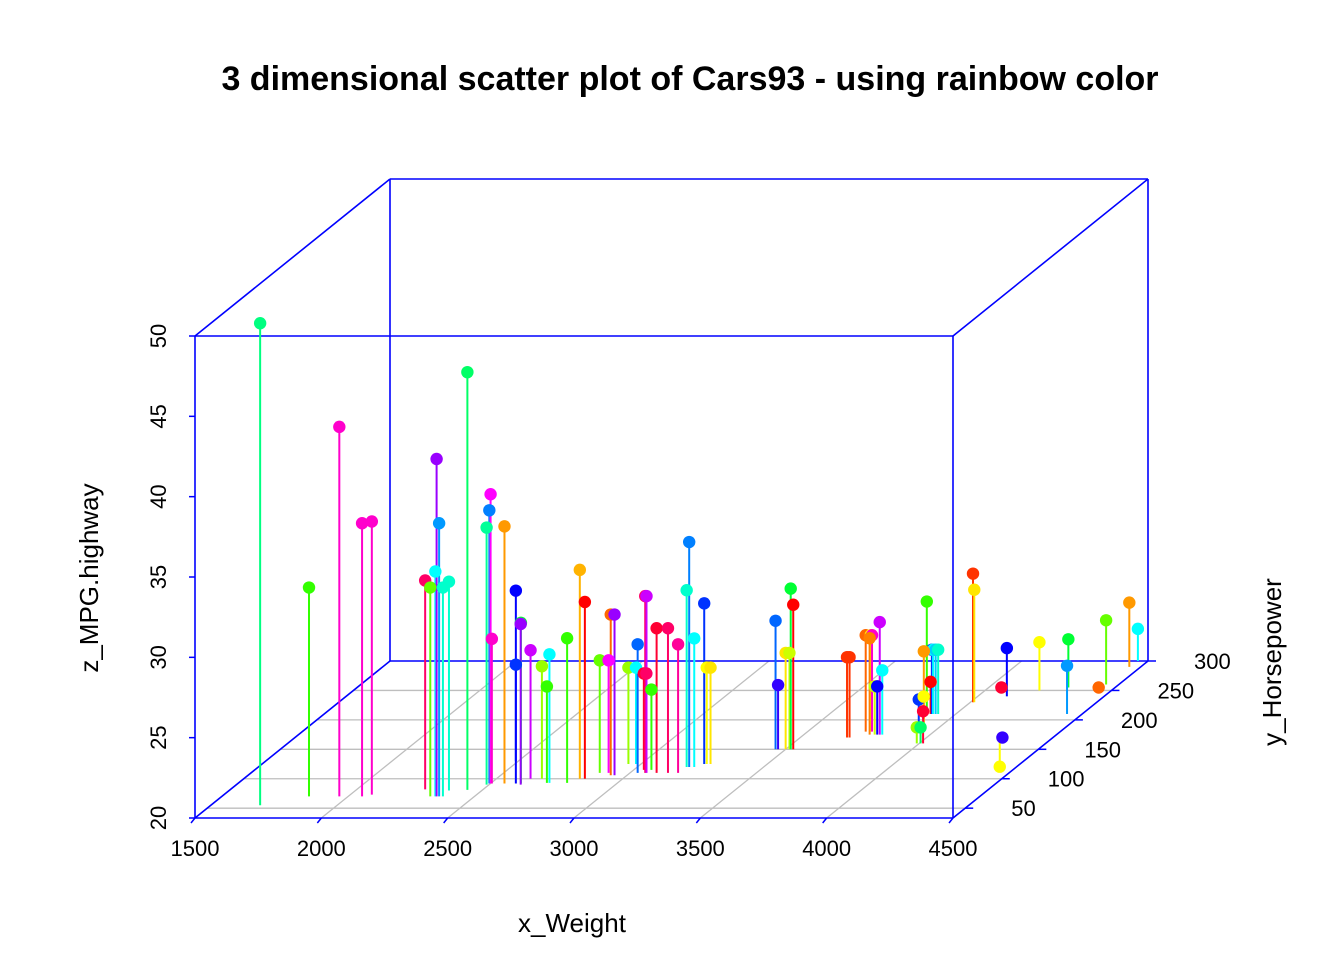  I want to click on y-tick-label: 150, so click(1102, 749).